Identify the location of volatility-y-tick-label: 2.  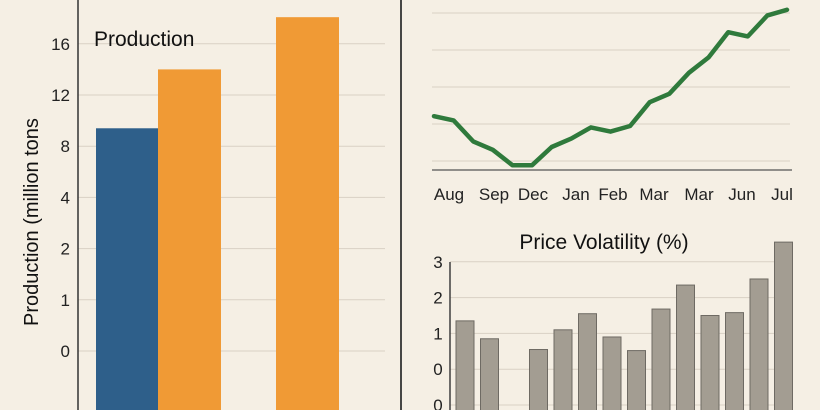
(437, 298).